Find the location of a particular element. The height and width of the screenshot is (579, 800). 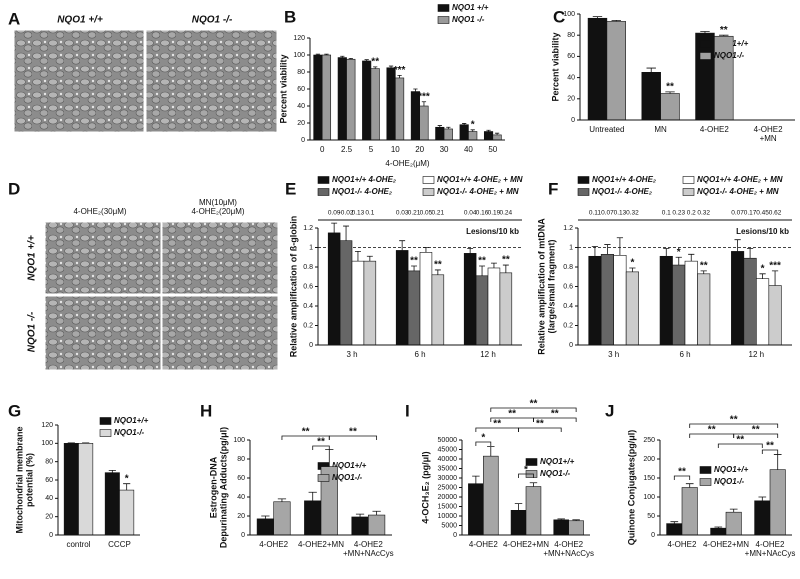

significance: *** is located at coordinates (424, 96).